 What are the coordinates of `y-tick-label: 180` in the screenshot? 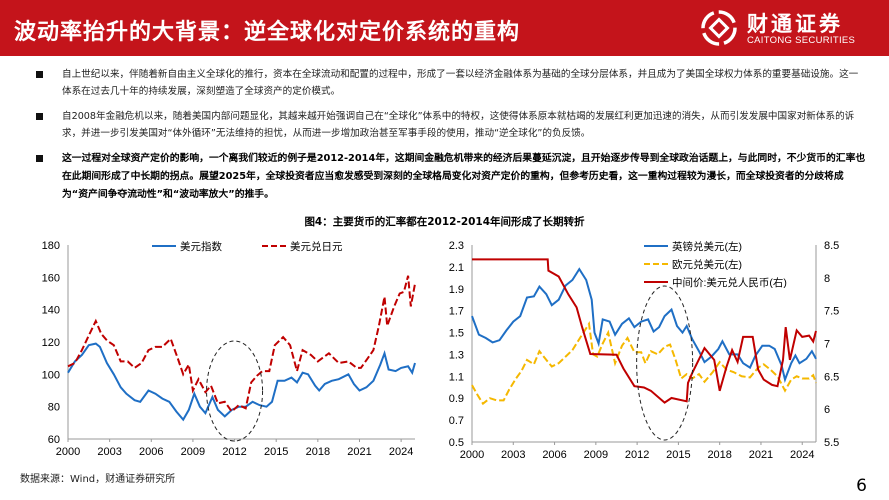 It's located at (51, 246).